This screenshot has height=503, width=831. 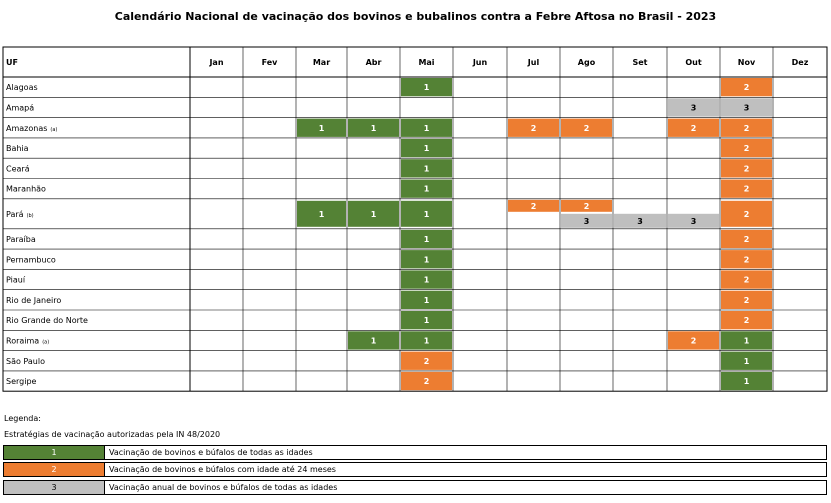 What do you see at coordinates (18, 168) in the screenshot?
I see `state-name: Ceará` at bounding box center [18, 168].